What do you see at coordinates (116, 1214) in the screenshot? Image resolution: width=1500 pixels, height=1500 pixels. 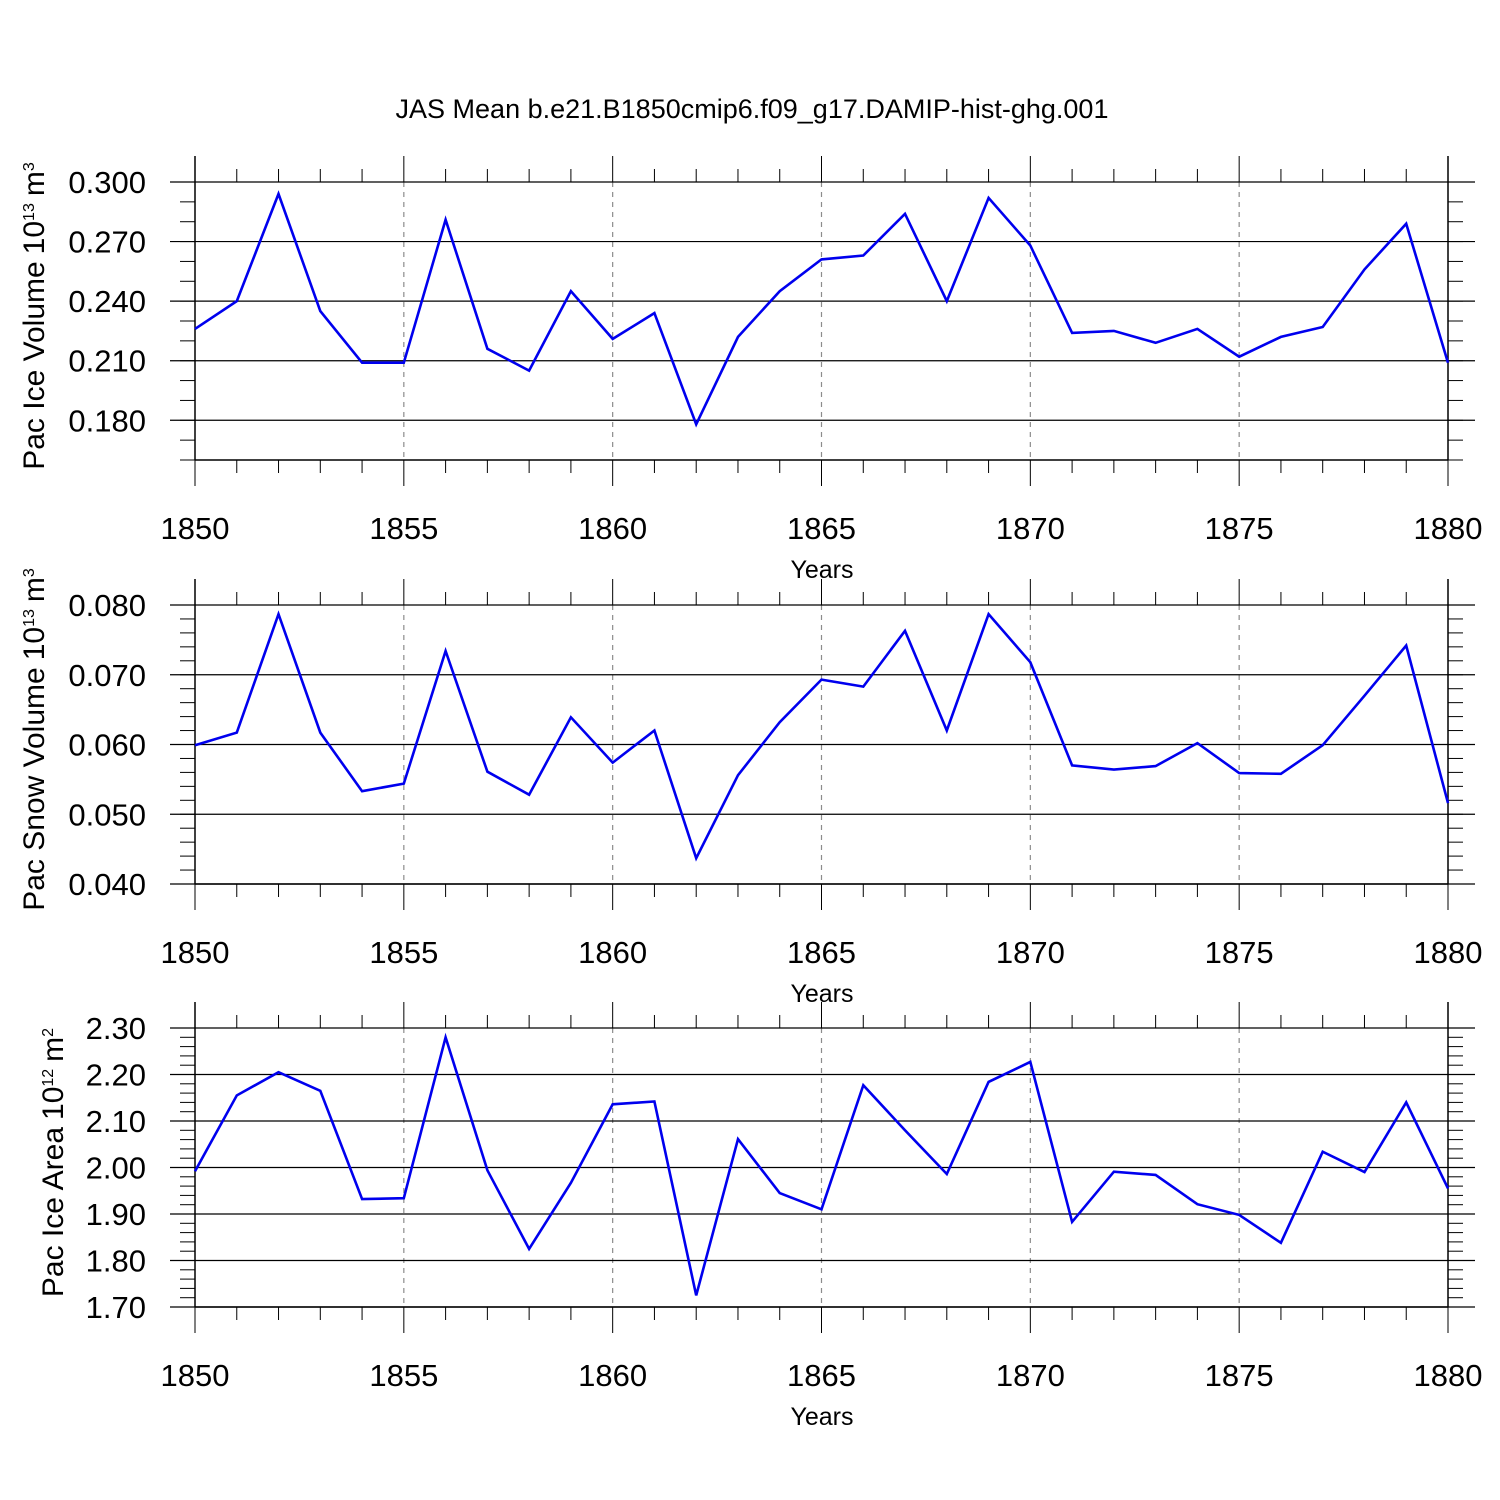 I see `y-tick-label: 1.90` at bounding box center [116, 1214].